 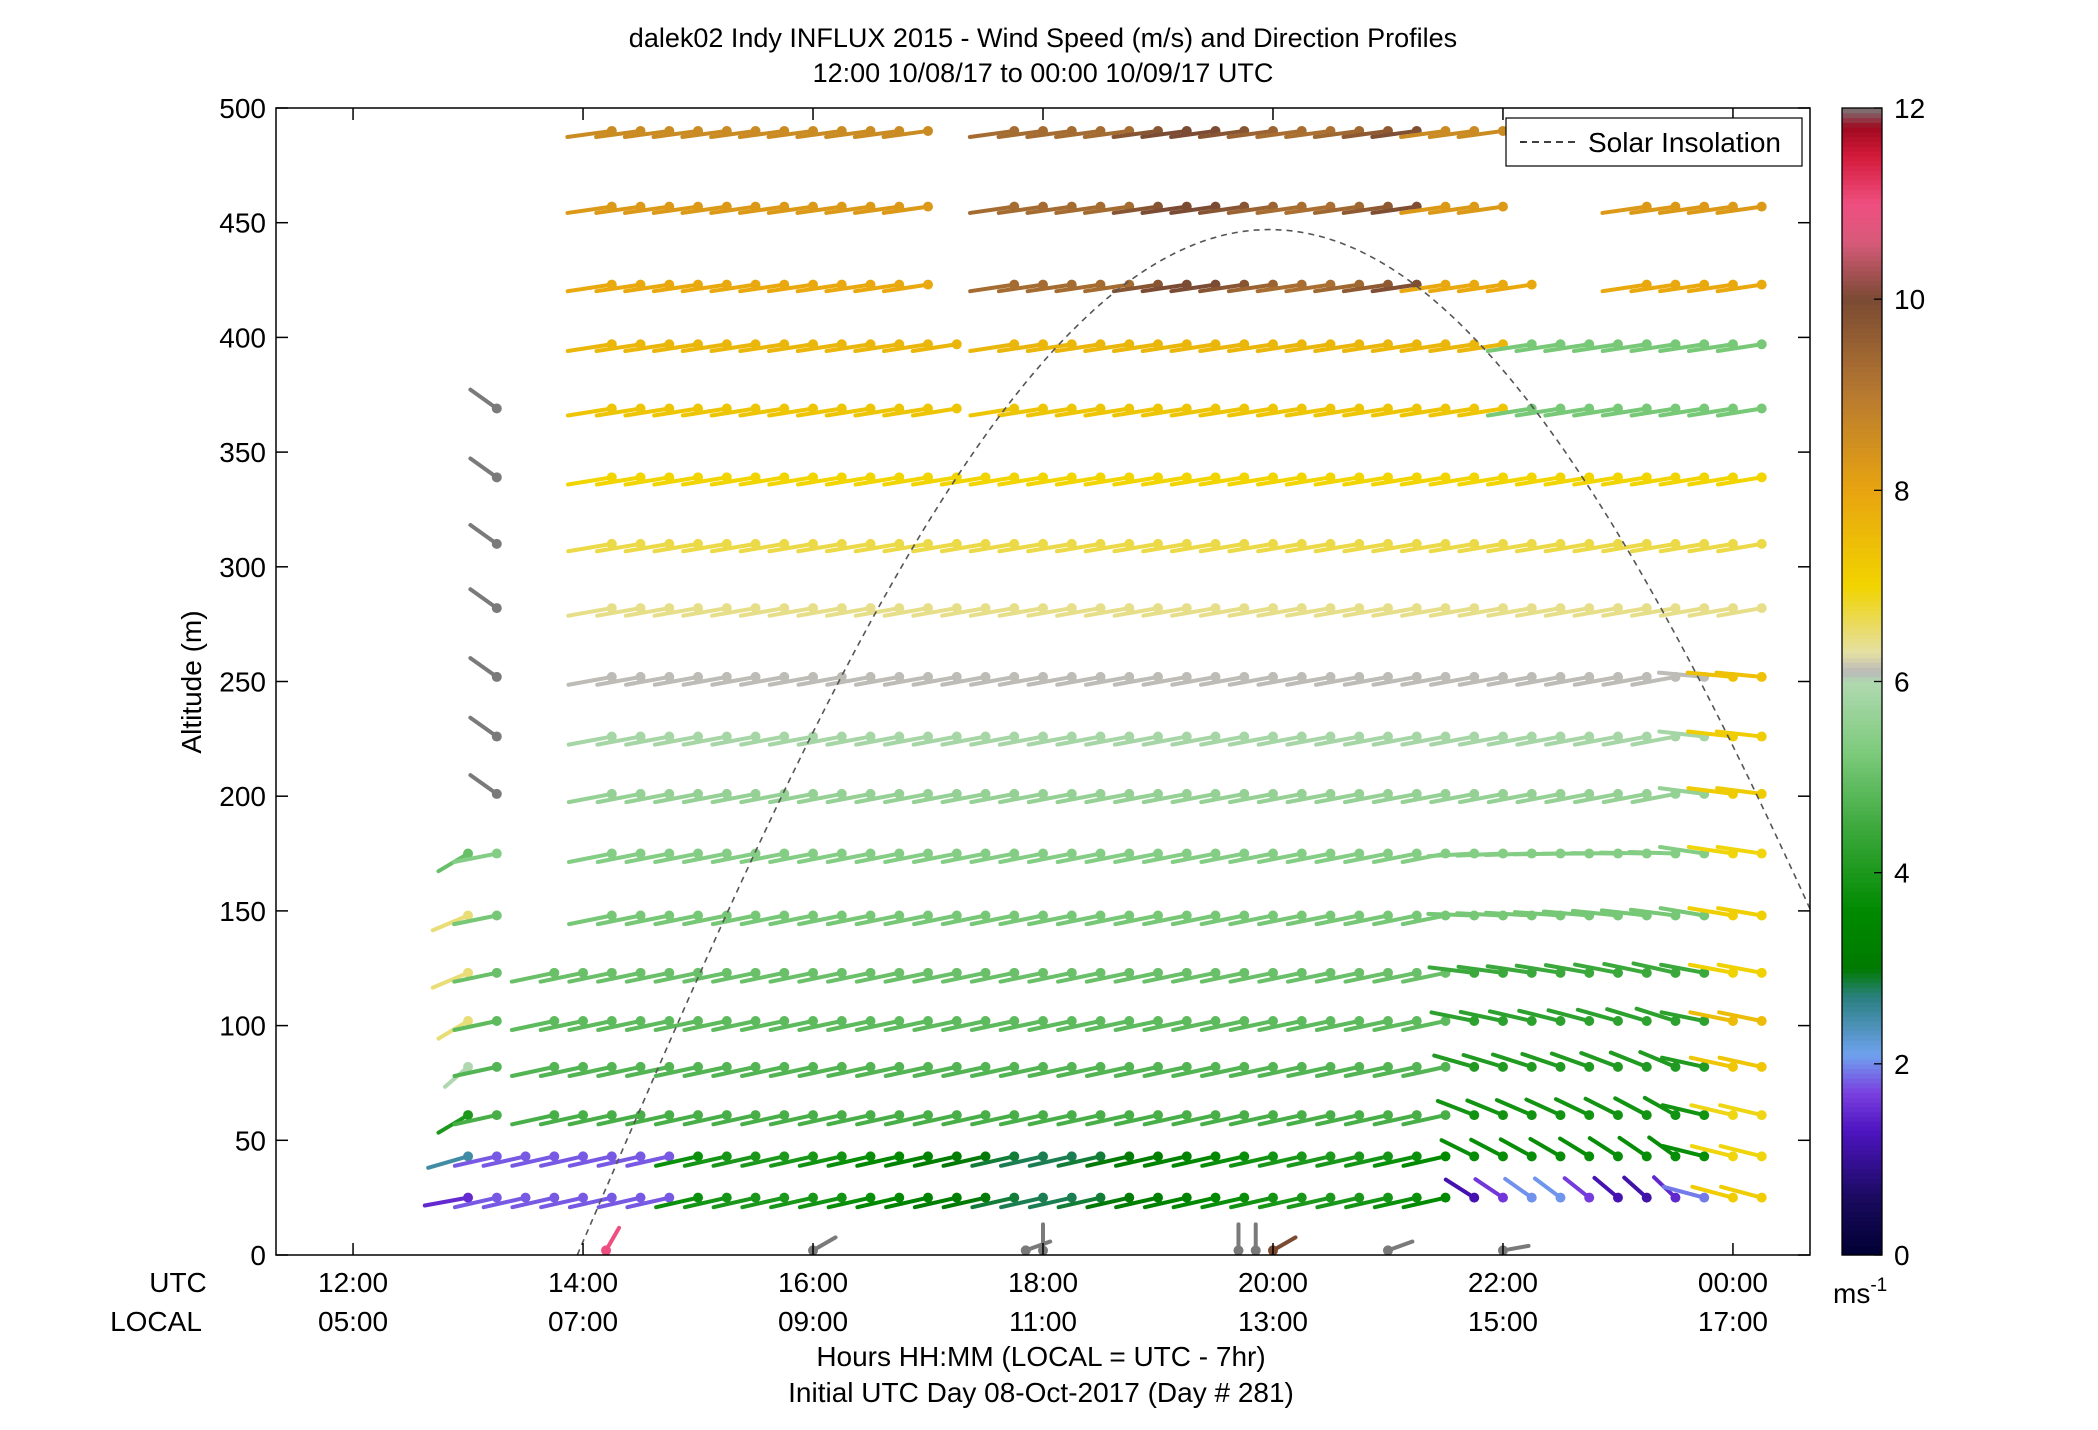 What do you see at coordinates (1043, 1282) in the screenshot?
I see `x-tick-label-utc: 18:00` at bounding box center [1043, 1282].